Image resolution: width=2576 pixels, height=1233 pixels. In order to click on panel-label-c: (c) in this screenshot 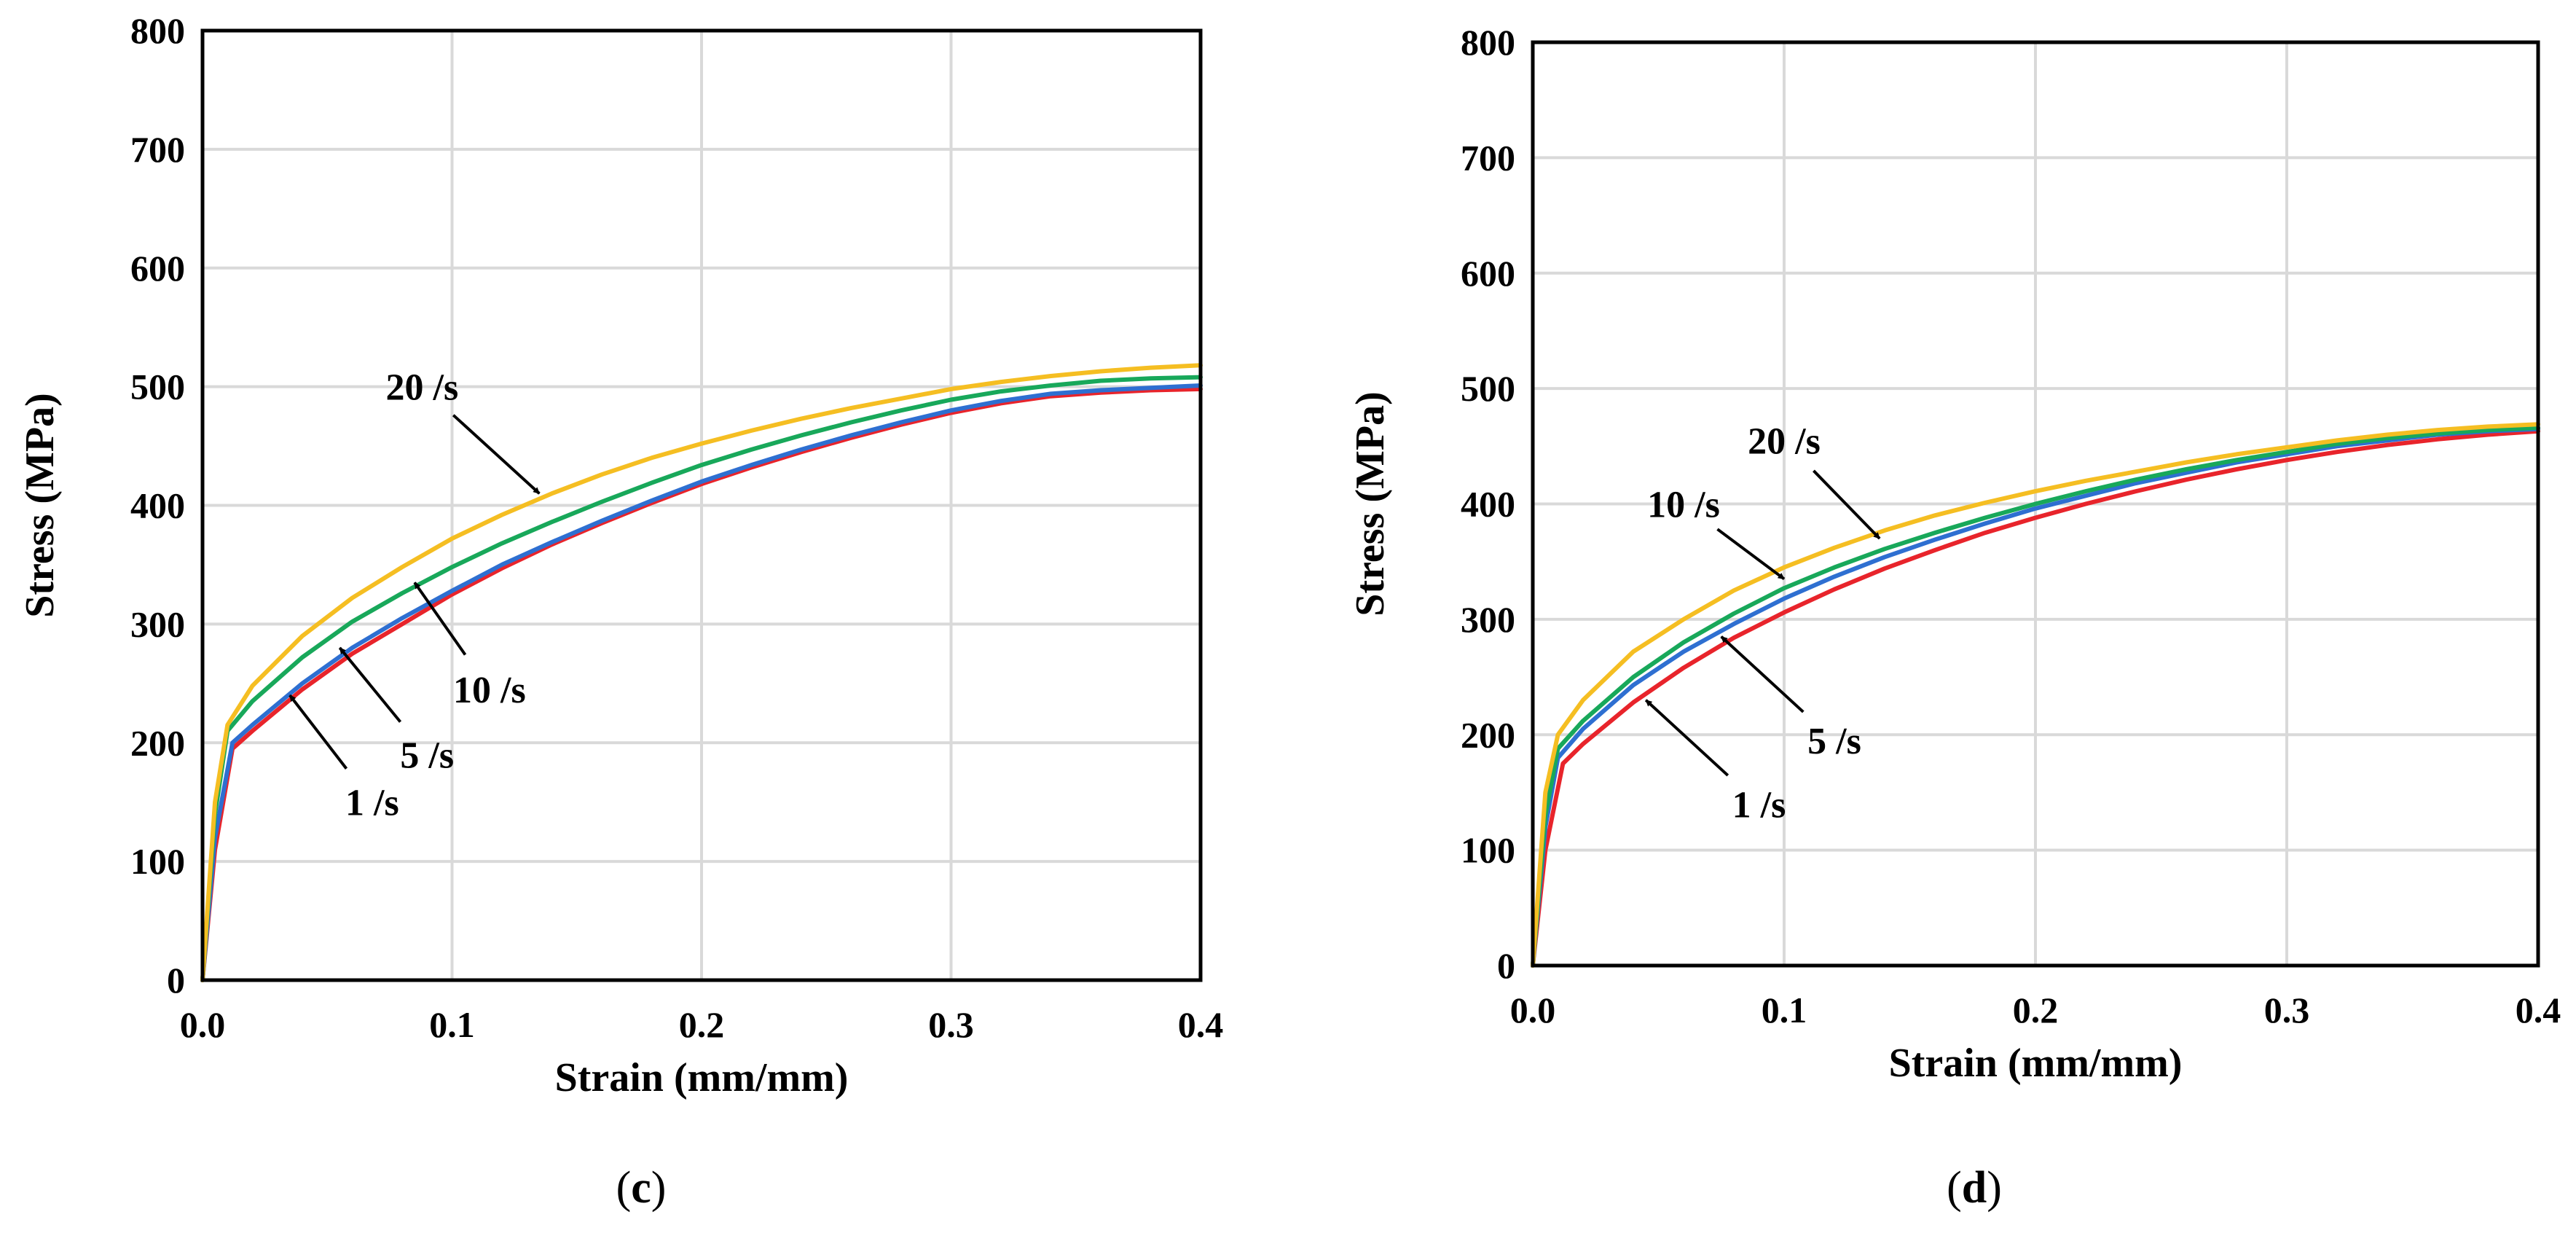, I will do `click(641, 1188)`.